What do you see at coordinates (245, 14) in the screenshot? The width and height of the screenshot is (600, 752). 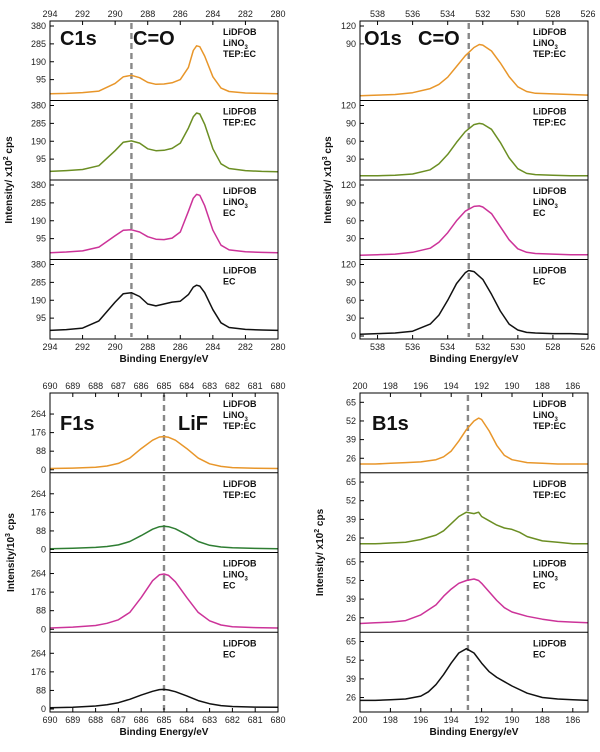 I see `c1s-xtick-label-top: 282` at bounding box center [245, 14].